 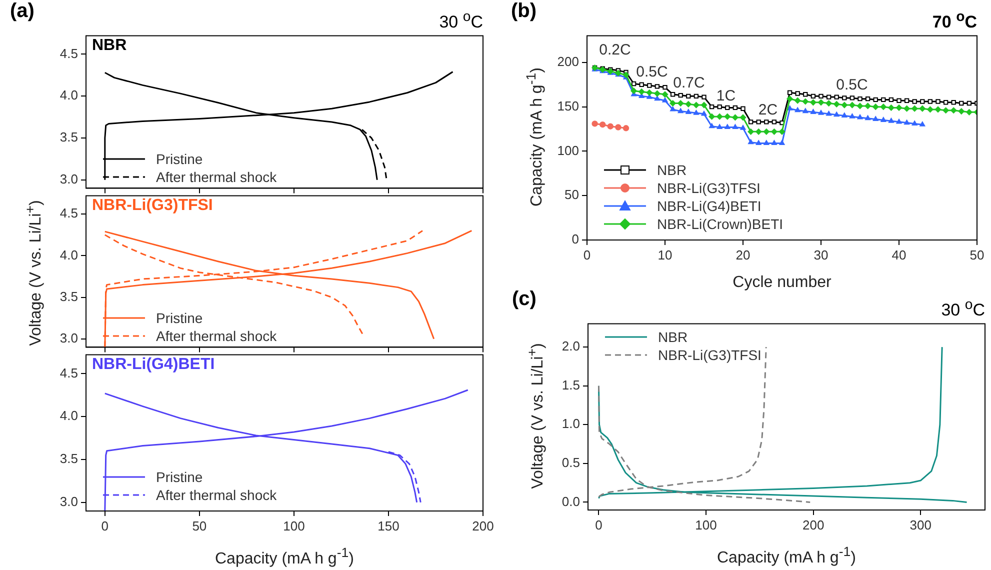 I want to click on chart-title: NBR-Li(G3)TFSI, so click(x=152, y=206).